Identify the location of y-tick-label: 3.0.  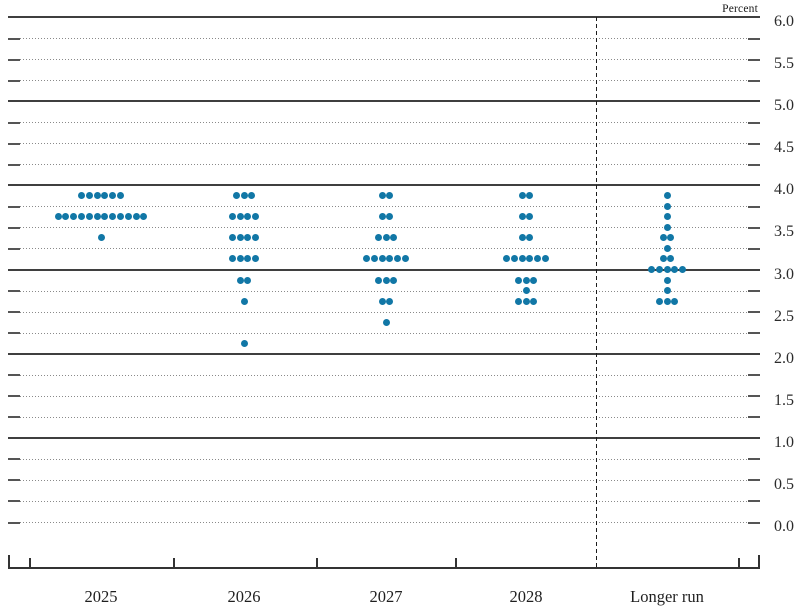
(784, 274).